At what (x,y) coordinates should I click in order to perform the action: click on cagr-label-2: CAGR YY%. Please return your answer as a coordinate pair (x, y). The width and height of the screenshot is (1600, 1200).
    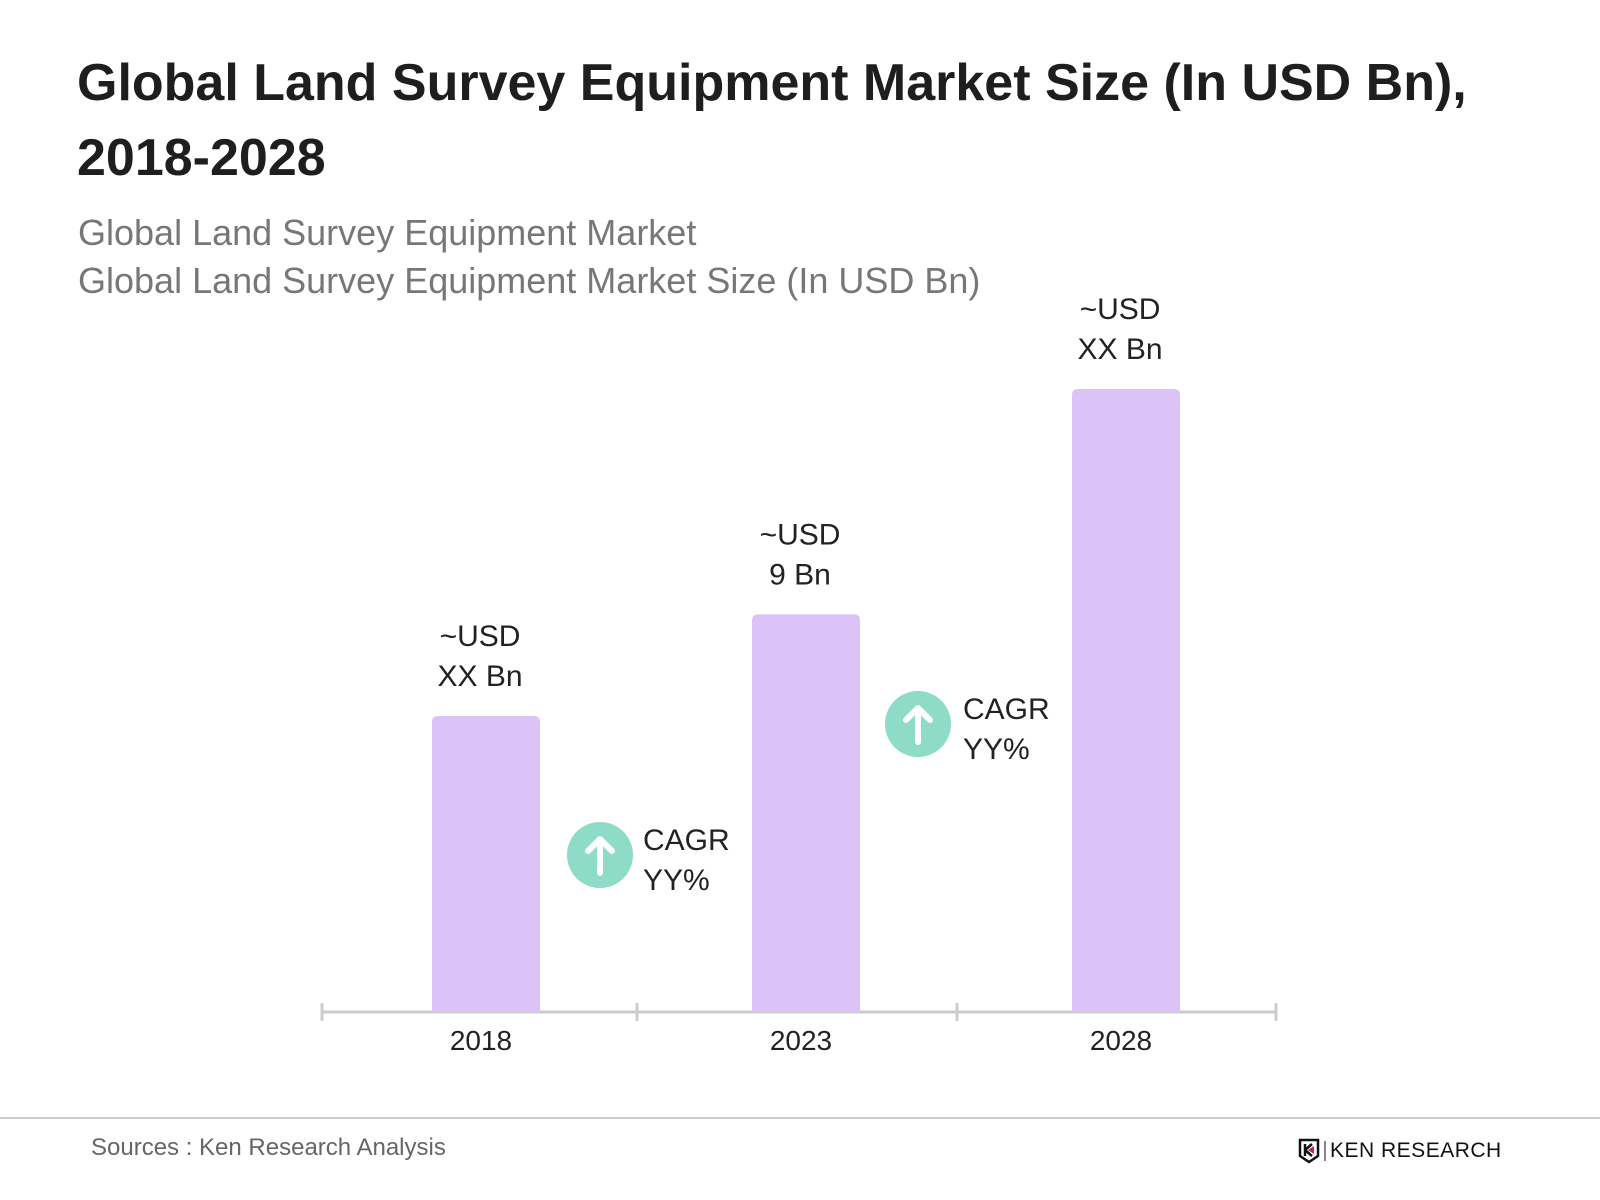
    Looking at the image, I should click on (1006, 730).